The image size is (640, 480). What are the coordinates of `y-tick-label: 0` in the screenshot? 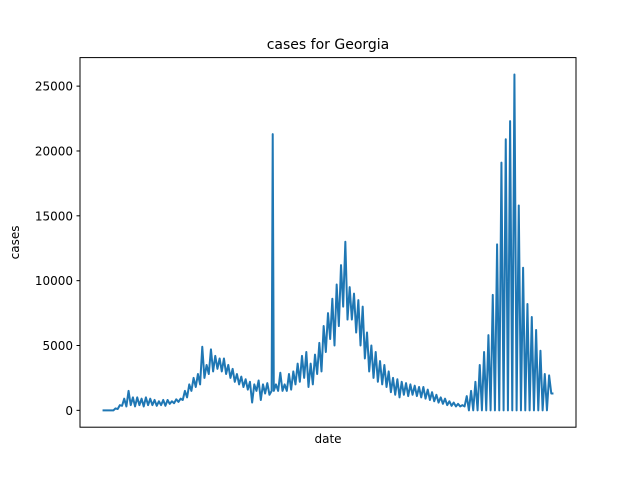 It's located at (69, 411).